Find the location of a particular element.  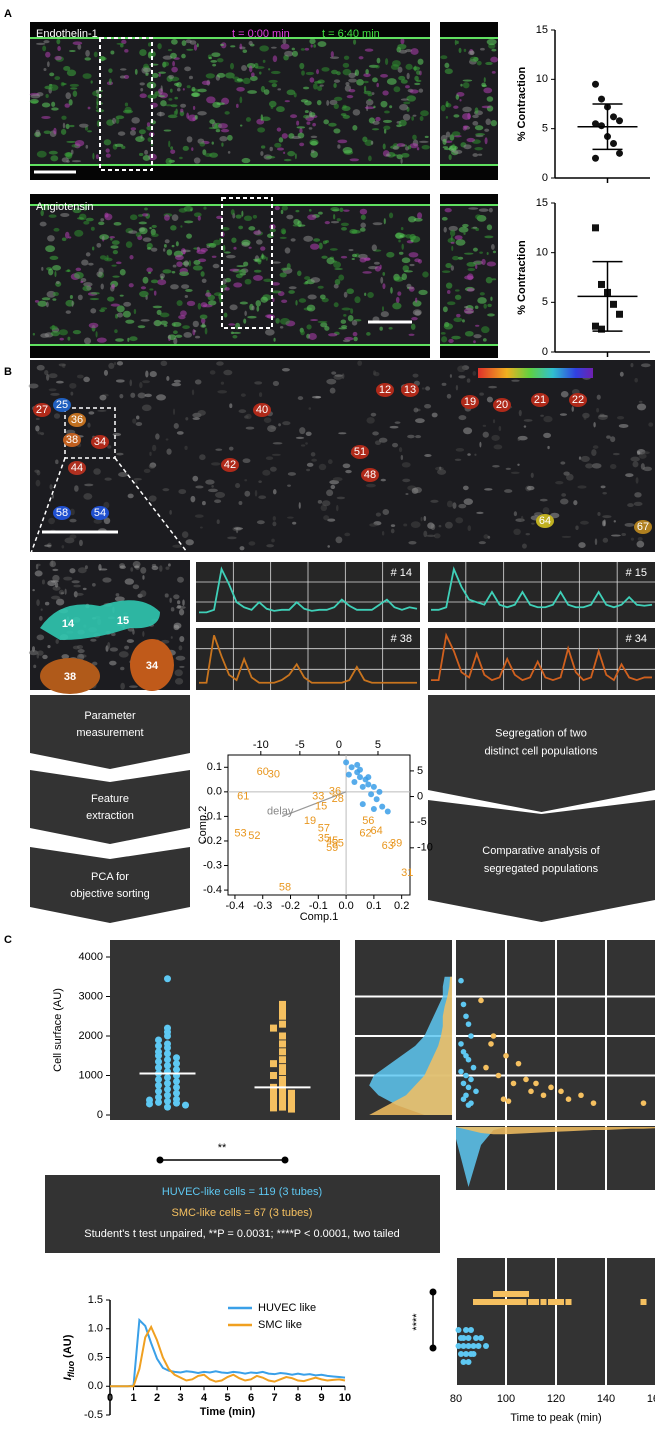

y2-tick-label: 0 is located at coordinates (420, 796).